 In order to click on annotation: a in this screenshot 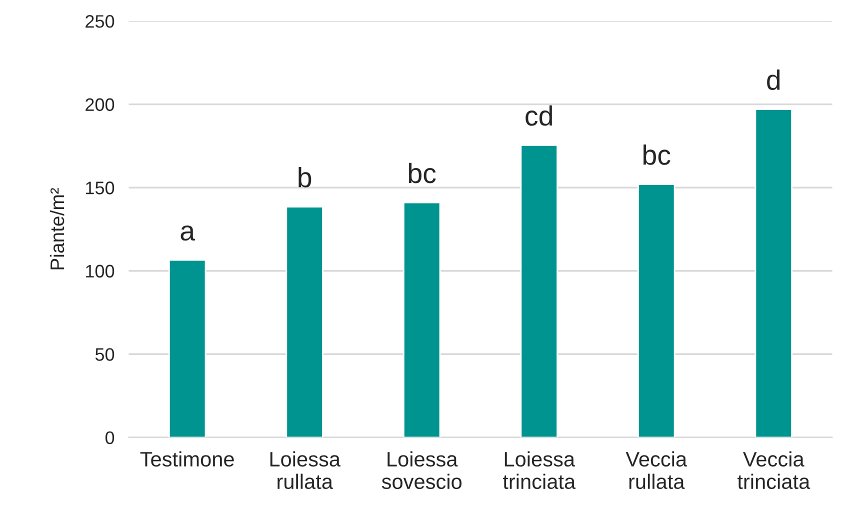, I will do `click(188, 233)`.